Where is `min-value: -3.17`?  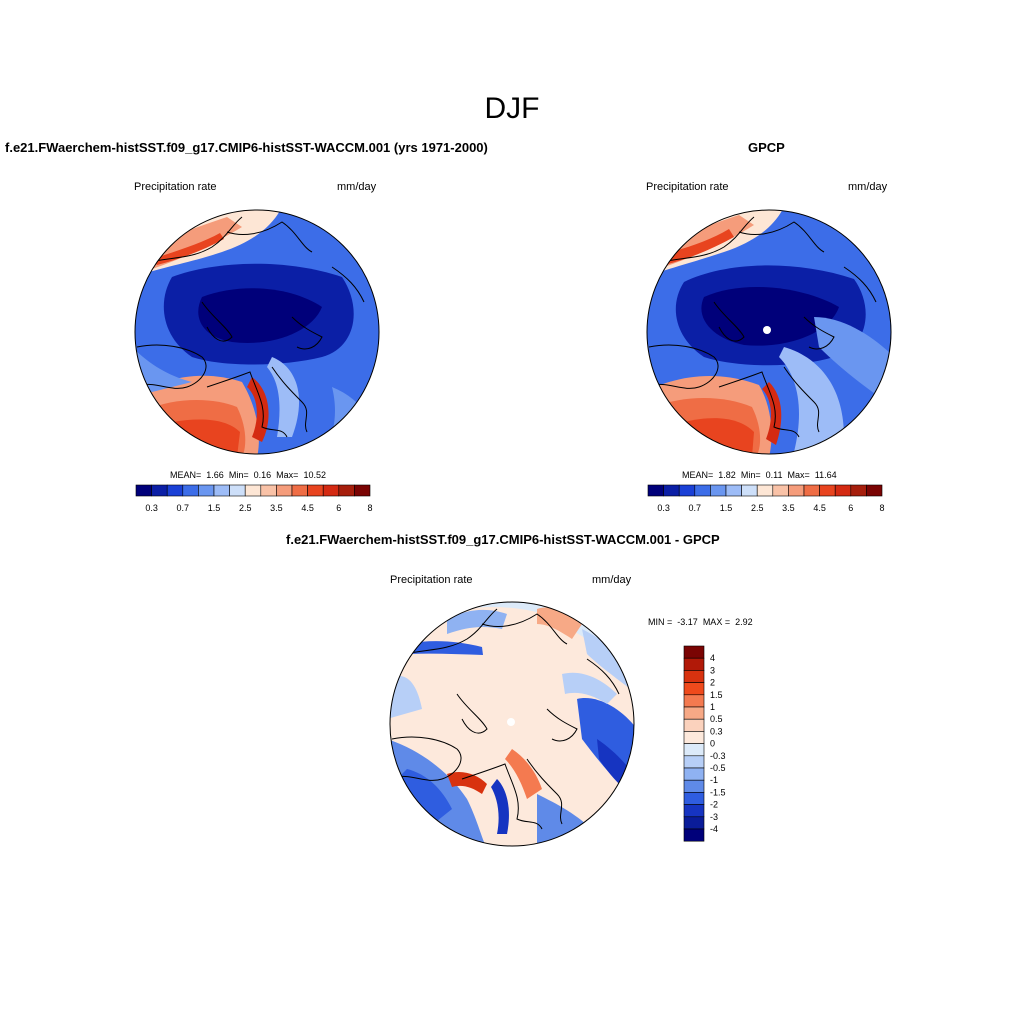
min-value: -3.17 is located at coordinates (687, 622).